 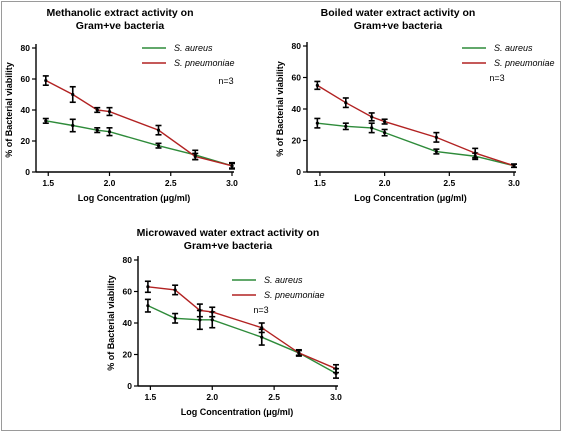 I want to click on chart-title-line: Microwaved water extract activity on, so click(x=228, y=233).